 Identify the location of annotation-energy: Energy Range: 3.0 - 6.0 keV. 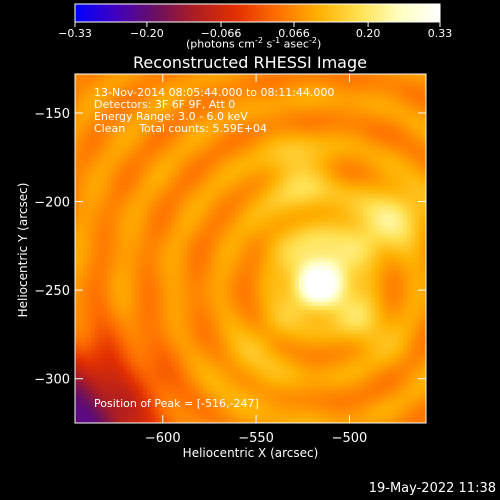
(171, 116).